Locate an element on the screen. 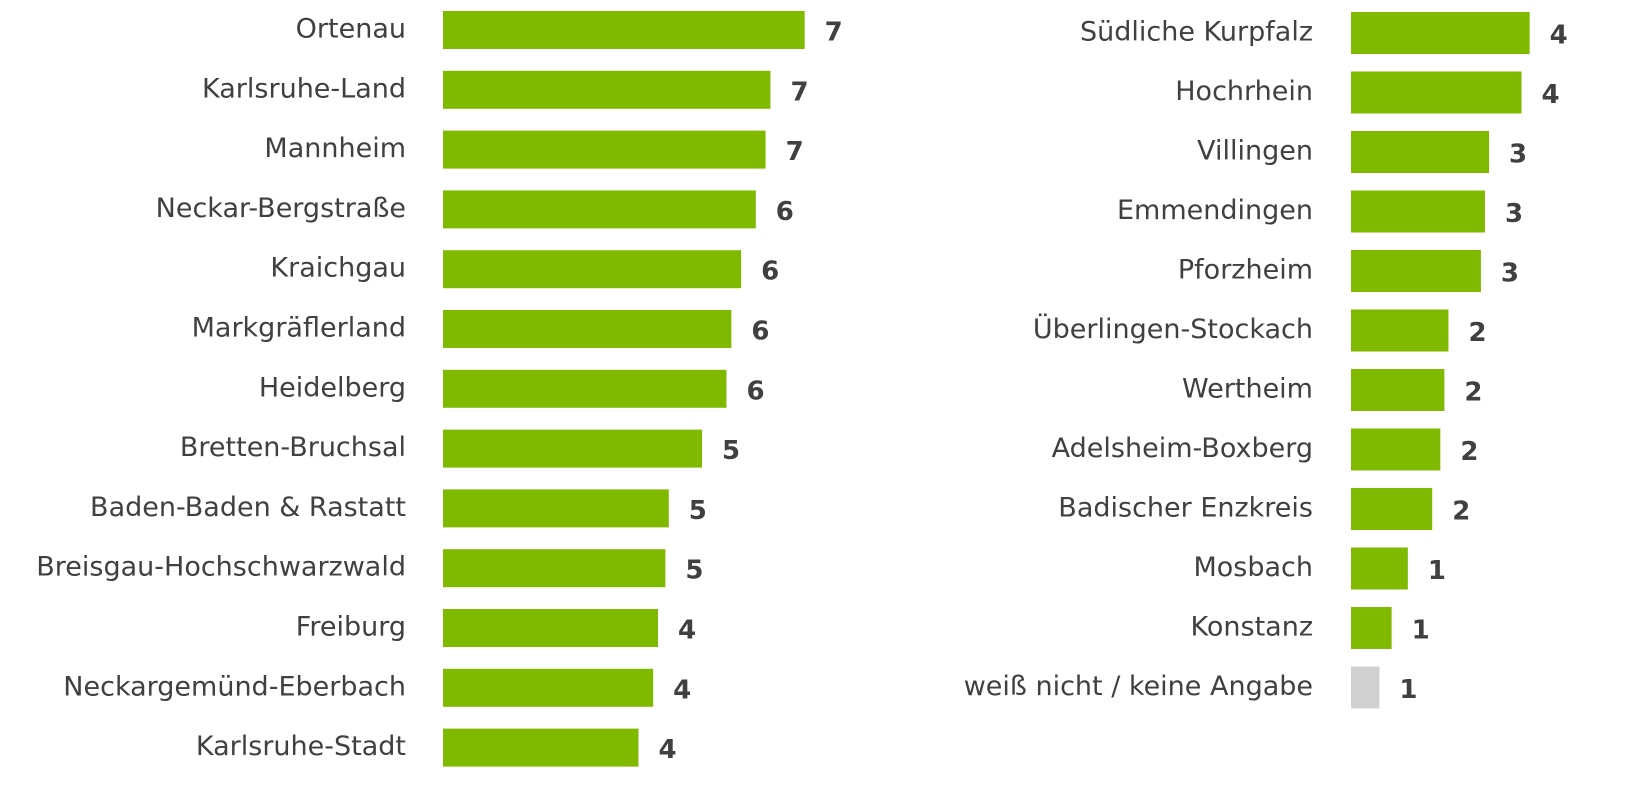 The width and height of the screenshot is (1637, 797). category-label: Freiburg is located at coordinates (351, 627).